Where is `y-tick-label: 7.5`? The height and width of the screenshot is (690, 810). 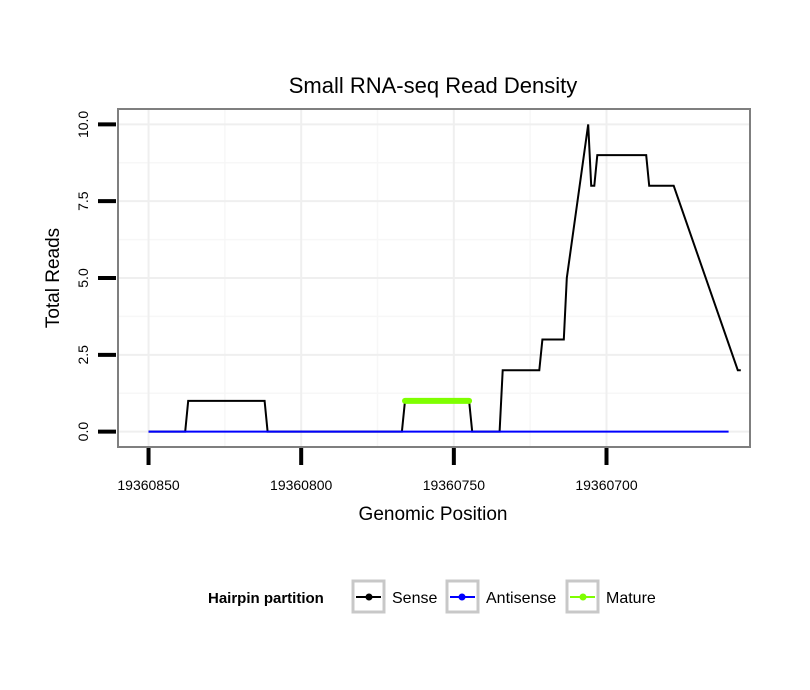 y-tick-label: 7.5 is located at coordinates (83, 201).